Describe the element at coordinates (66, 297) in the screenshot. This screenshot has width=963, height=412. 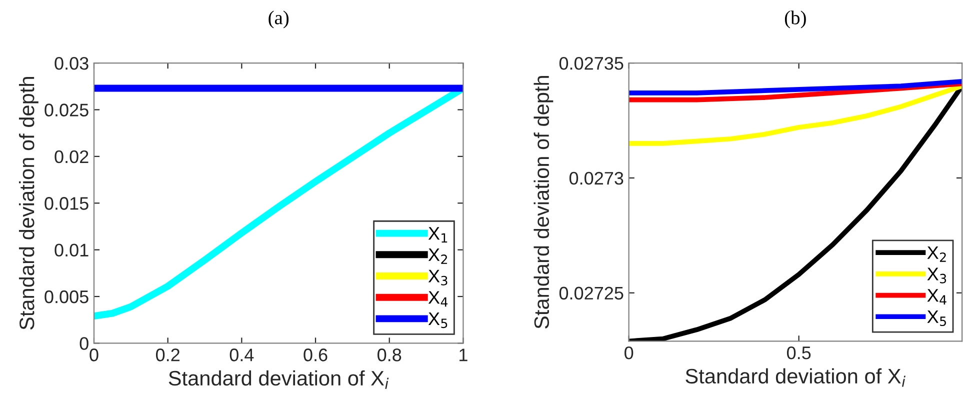
I see `y-tick-label: 0.005` at that location.